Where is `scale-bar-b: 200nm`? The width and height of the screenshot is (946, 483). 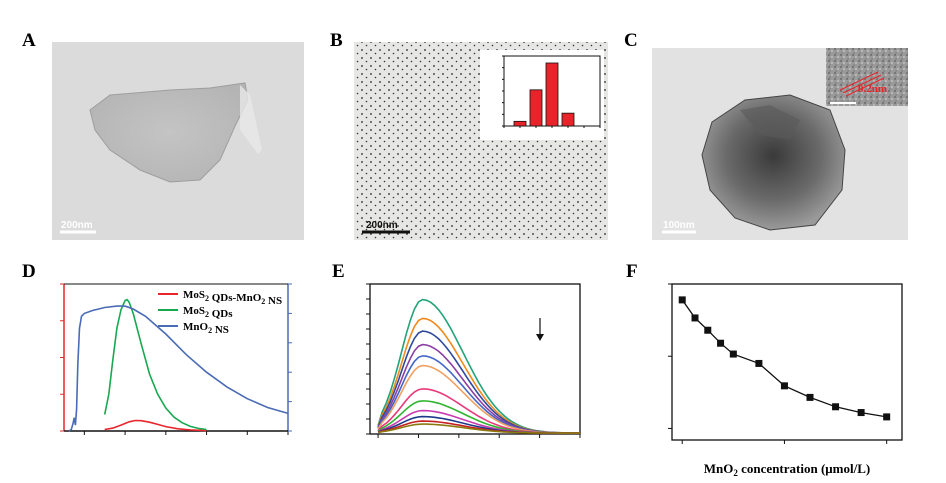 scale-bar-b: 200nm is located at coordinates (386, 227).